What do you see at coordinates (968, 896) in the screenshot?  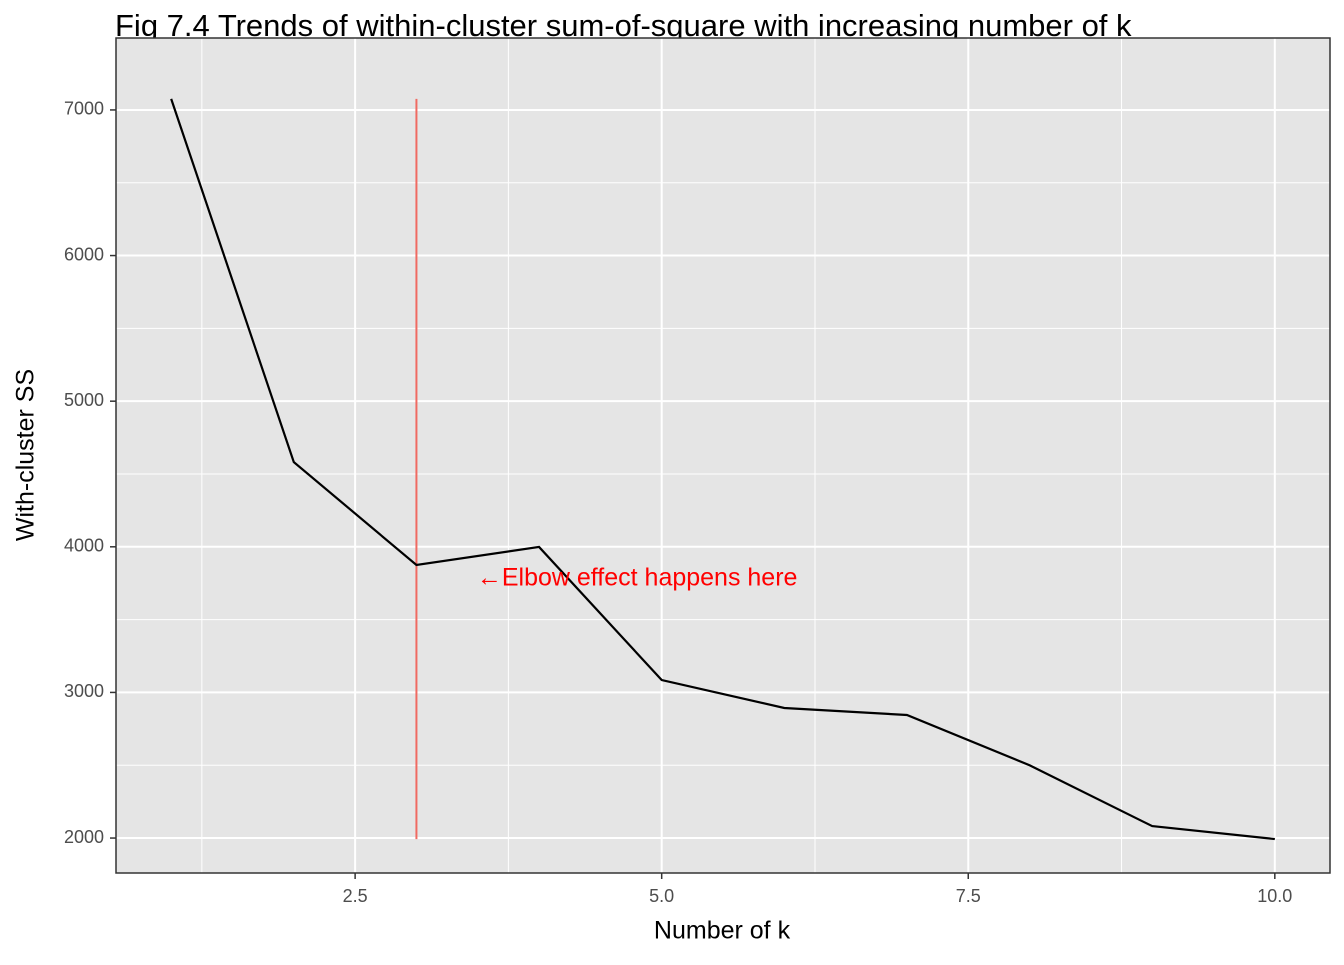 I see `x-tick-label: 7.5` at bounding box center [968, 896].